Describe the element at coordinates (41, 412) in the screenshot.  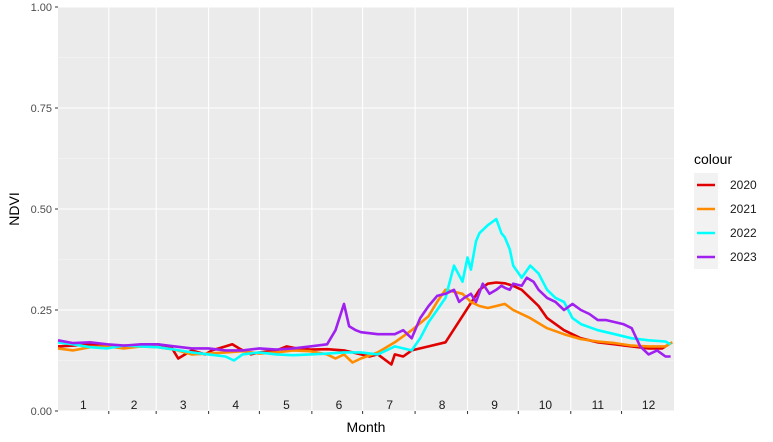
I see `y-tick-label: 0.00` at that location.